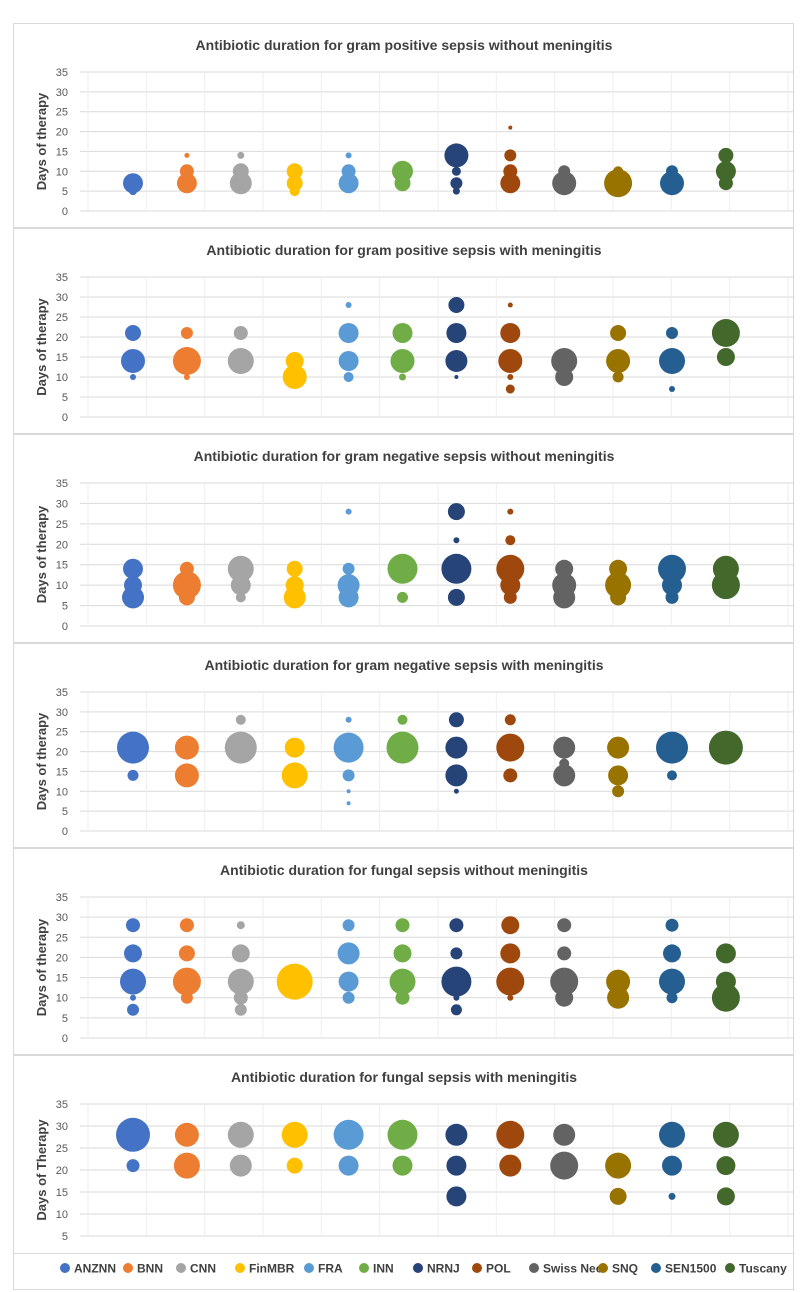  What do you see at coordinates (573, 1269) in the screenshot?
I see `legend-label-swiss-neo: Swiss Neo` at bounding box center [573, 1269].